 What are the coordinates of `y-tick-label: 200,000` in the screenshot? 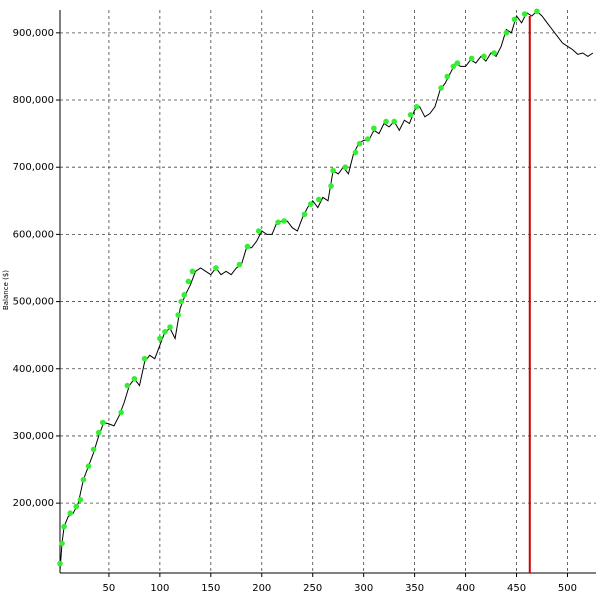 It's located at (33, 503).